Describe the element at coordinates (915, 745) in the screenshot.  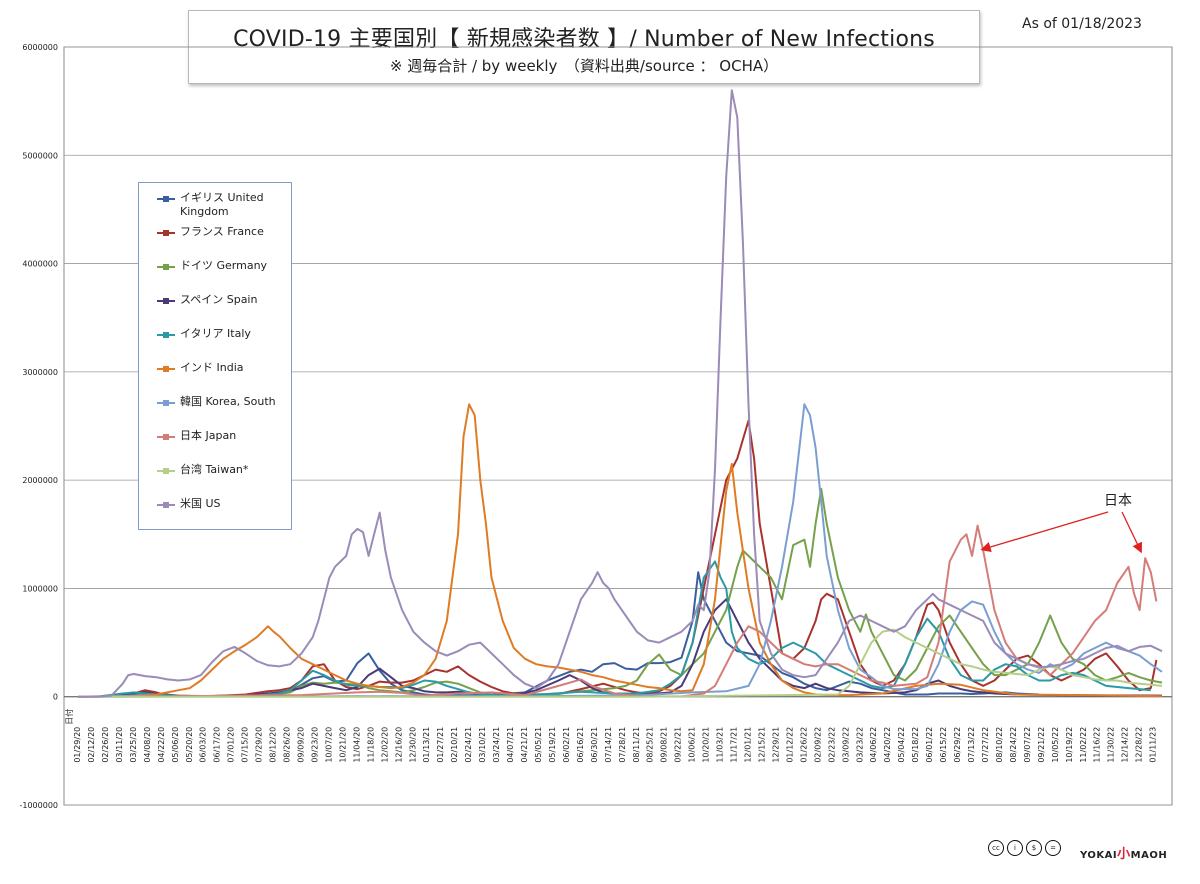
I see `x-tick-label: 05/18/22` at that location.